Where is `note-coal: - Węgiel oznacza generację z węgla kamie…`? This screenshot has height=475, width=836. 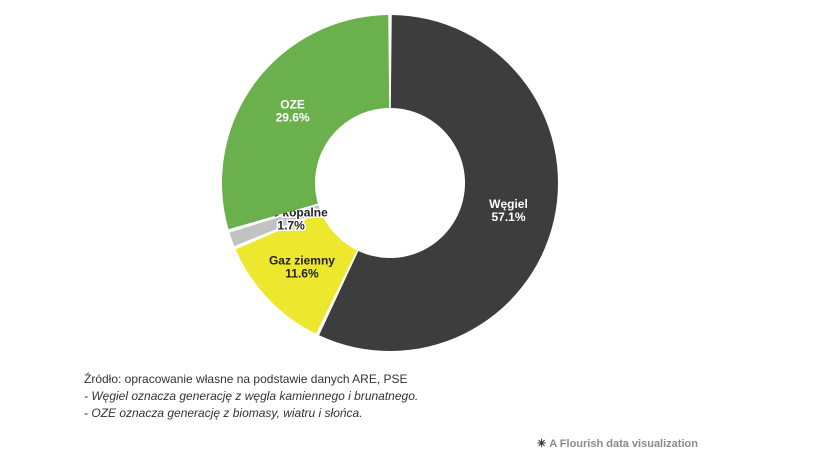
note-coal: - Węgiel oznacza generację z węgla kamie… is located at coordinates (251, 396).